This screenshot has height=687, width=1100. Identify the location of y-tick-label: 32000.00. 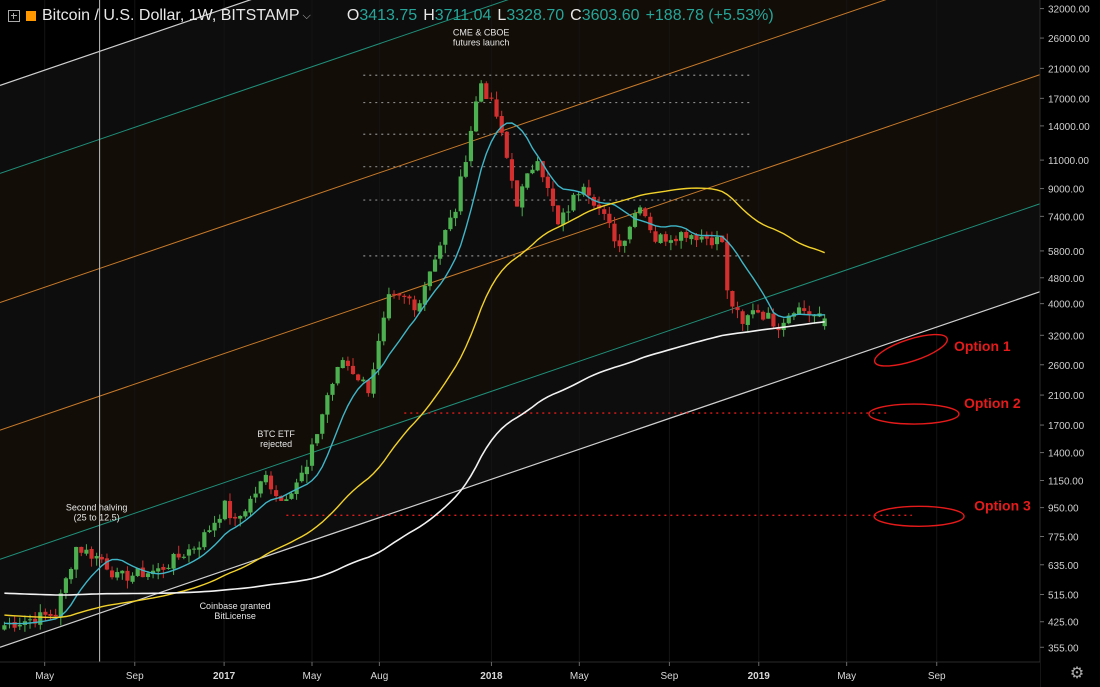
(1069, 10).